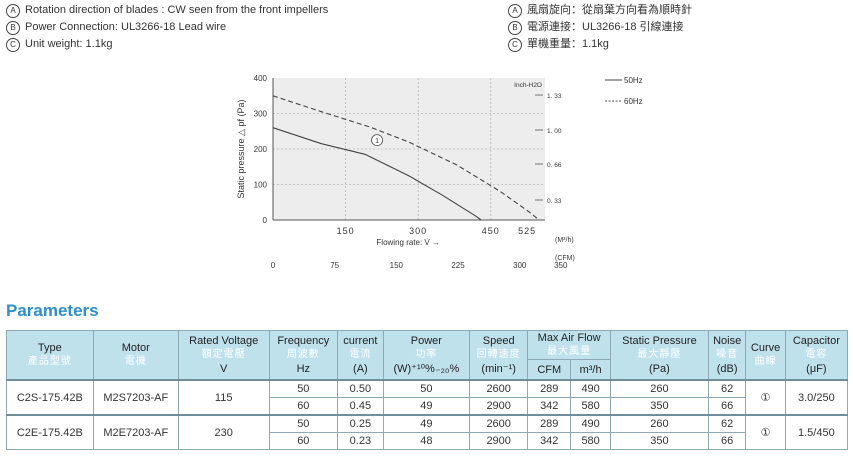  Describe the element at coordinates (600, 10) in the screenshot. I see `note-row: A 風扇旋向：從扇葉方向看為順時針` at that location.